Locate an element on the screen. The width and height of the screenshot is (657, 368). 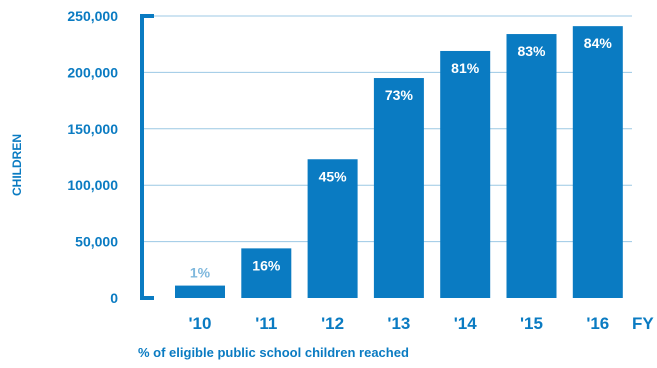
y-tick-label: 0 is located at coordinates (114, 298).